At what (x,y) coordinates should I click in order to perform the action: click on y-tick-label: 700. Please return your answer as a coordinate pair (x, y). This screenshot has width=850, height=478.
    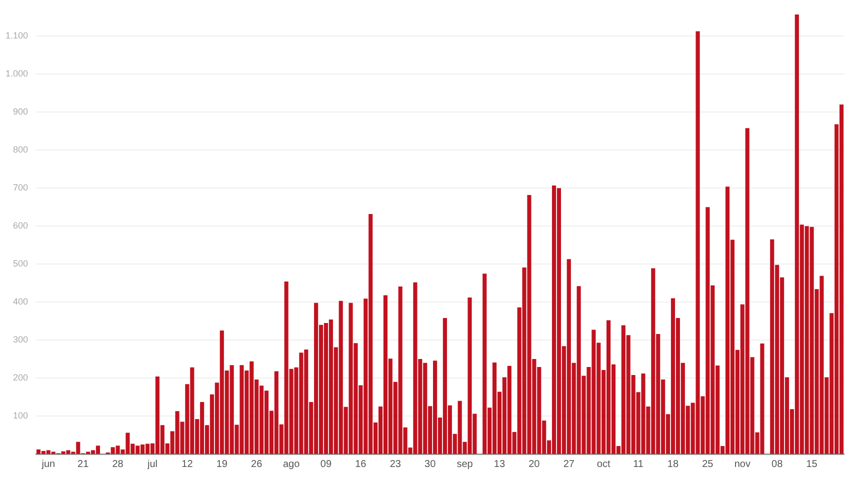
    Looking at the image, I should click on (20, 187).